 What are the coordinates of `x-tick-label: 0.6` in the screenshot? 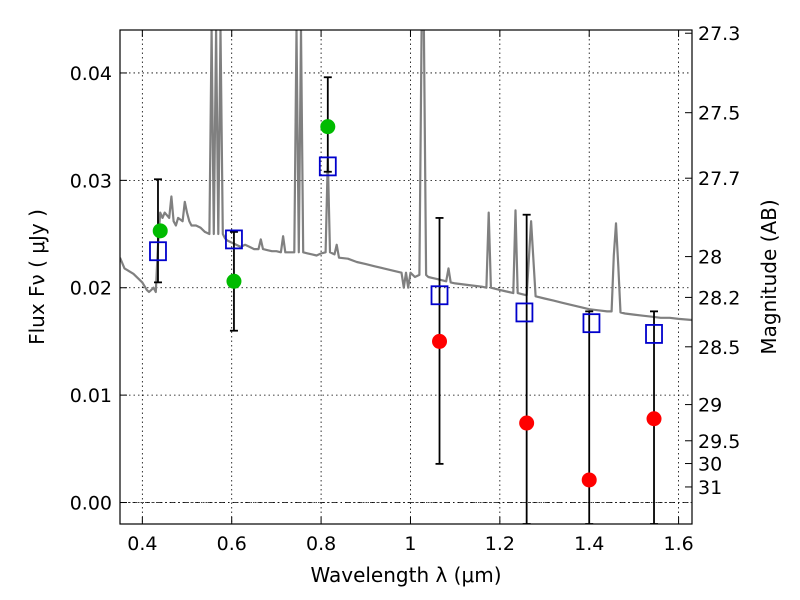 It's located at (232, 544).